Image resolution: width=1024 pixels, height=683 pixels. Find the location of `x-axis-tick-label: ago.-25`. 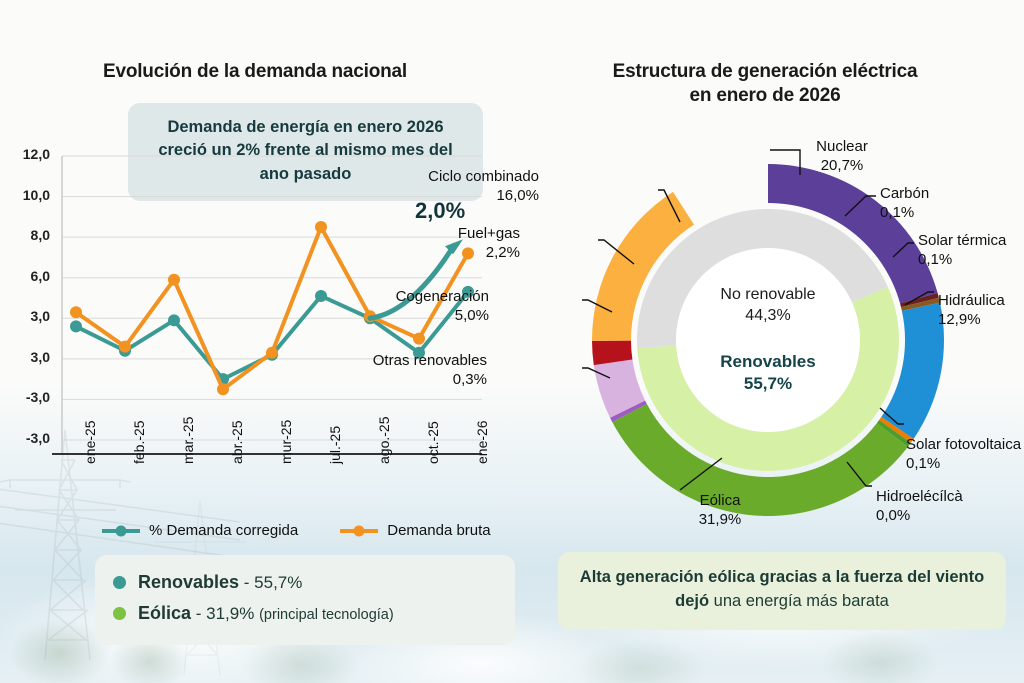

x-axis-tick-label: ago.-25 is located at coordinates (384, 440).